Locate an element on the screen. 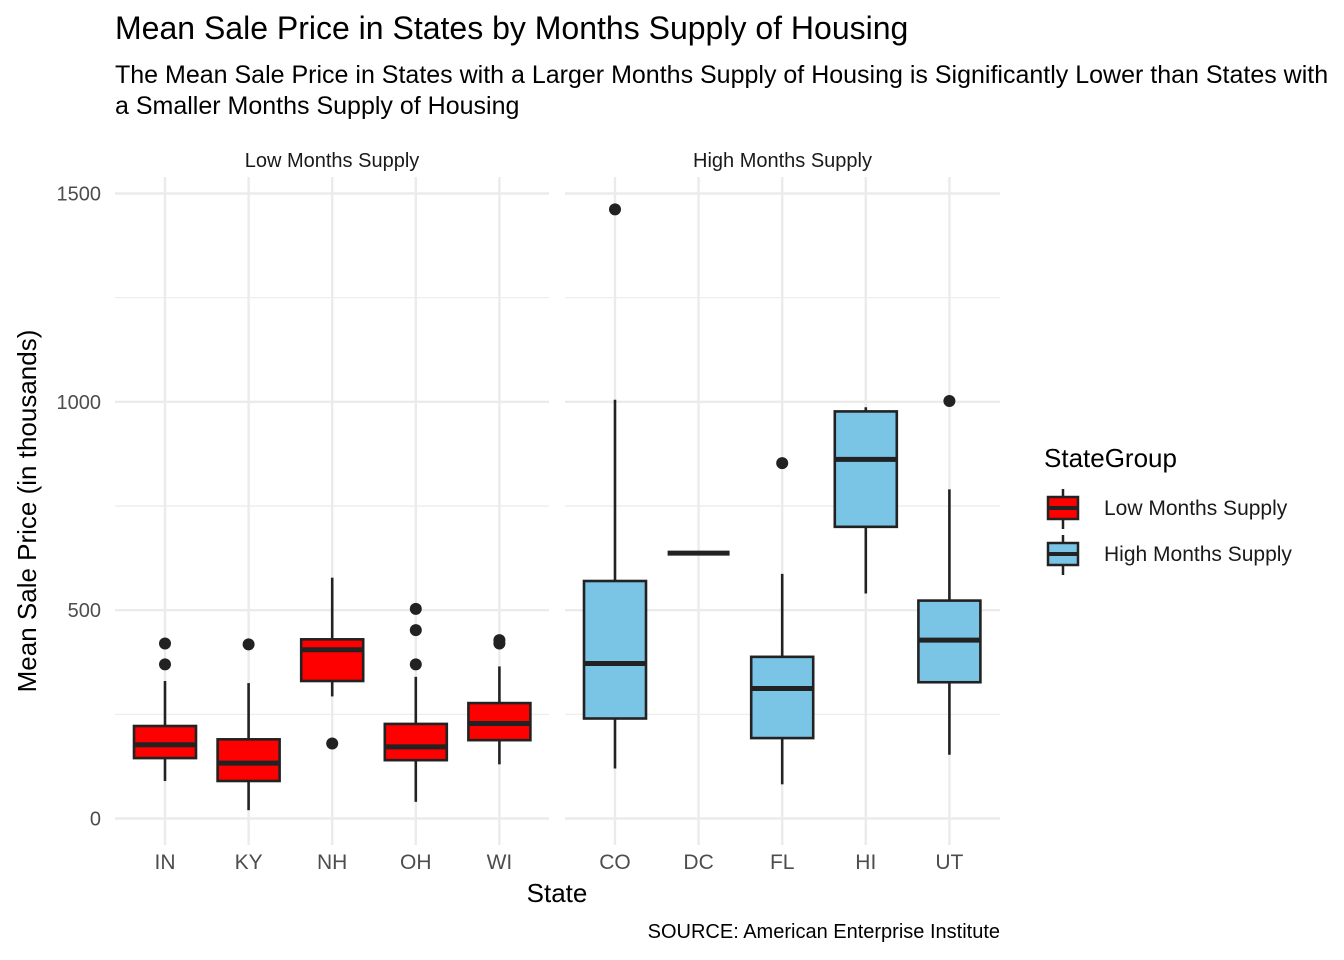  x-tick-label: FL is located at coordinates (782, 862).